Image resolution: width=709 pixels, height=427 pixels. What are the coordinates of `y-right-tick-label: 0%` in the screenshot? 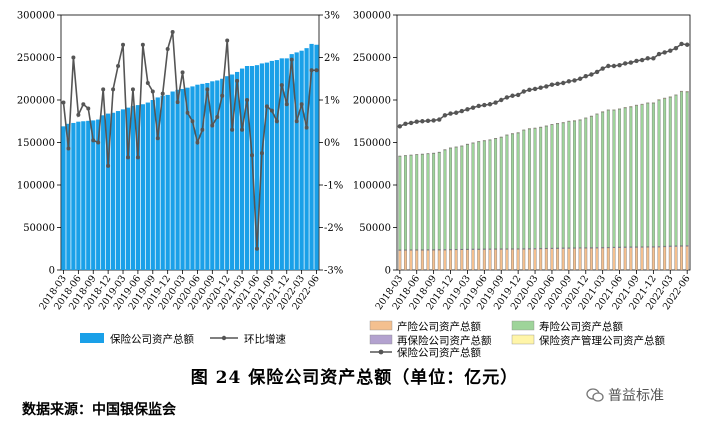 It's located at (332, 143).